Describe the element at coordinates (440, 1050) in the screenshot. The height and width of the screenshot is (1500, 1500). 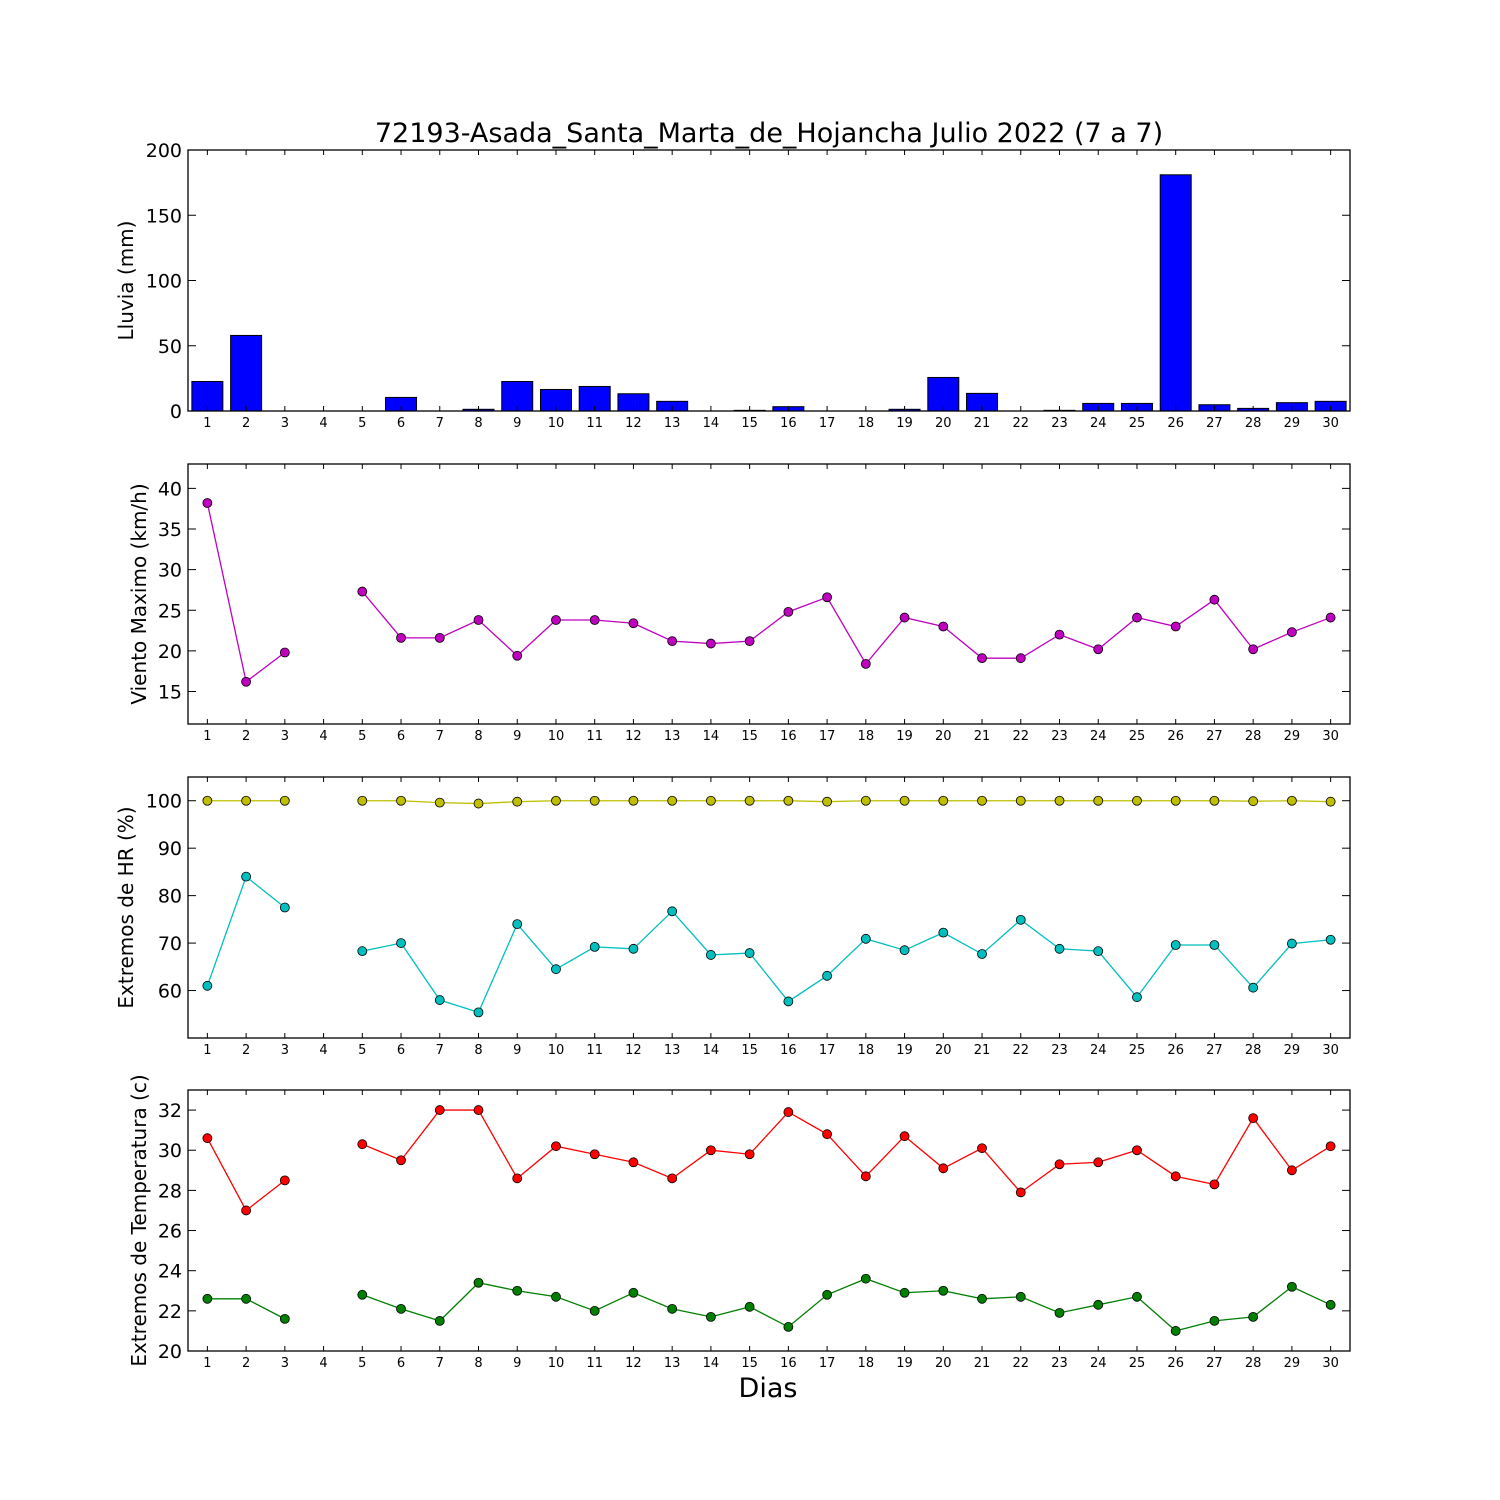
I see `panel3-xtick-label-7: 7` at that location.